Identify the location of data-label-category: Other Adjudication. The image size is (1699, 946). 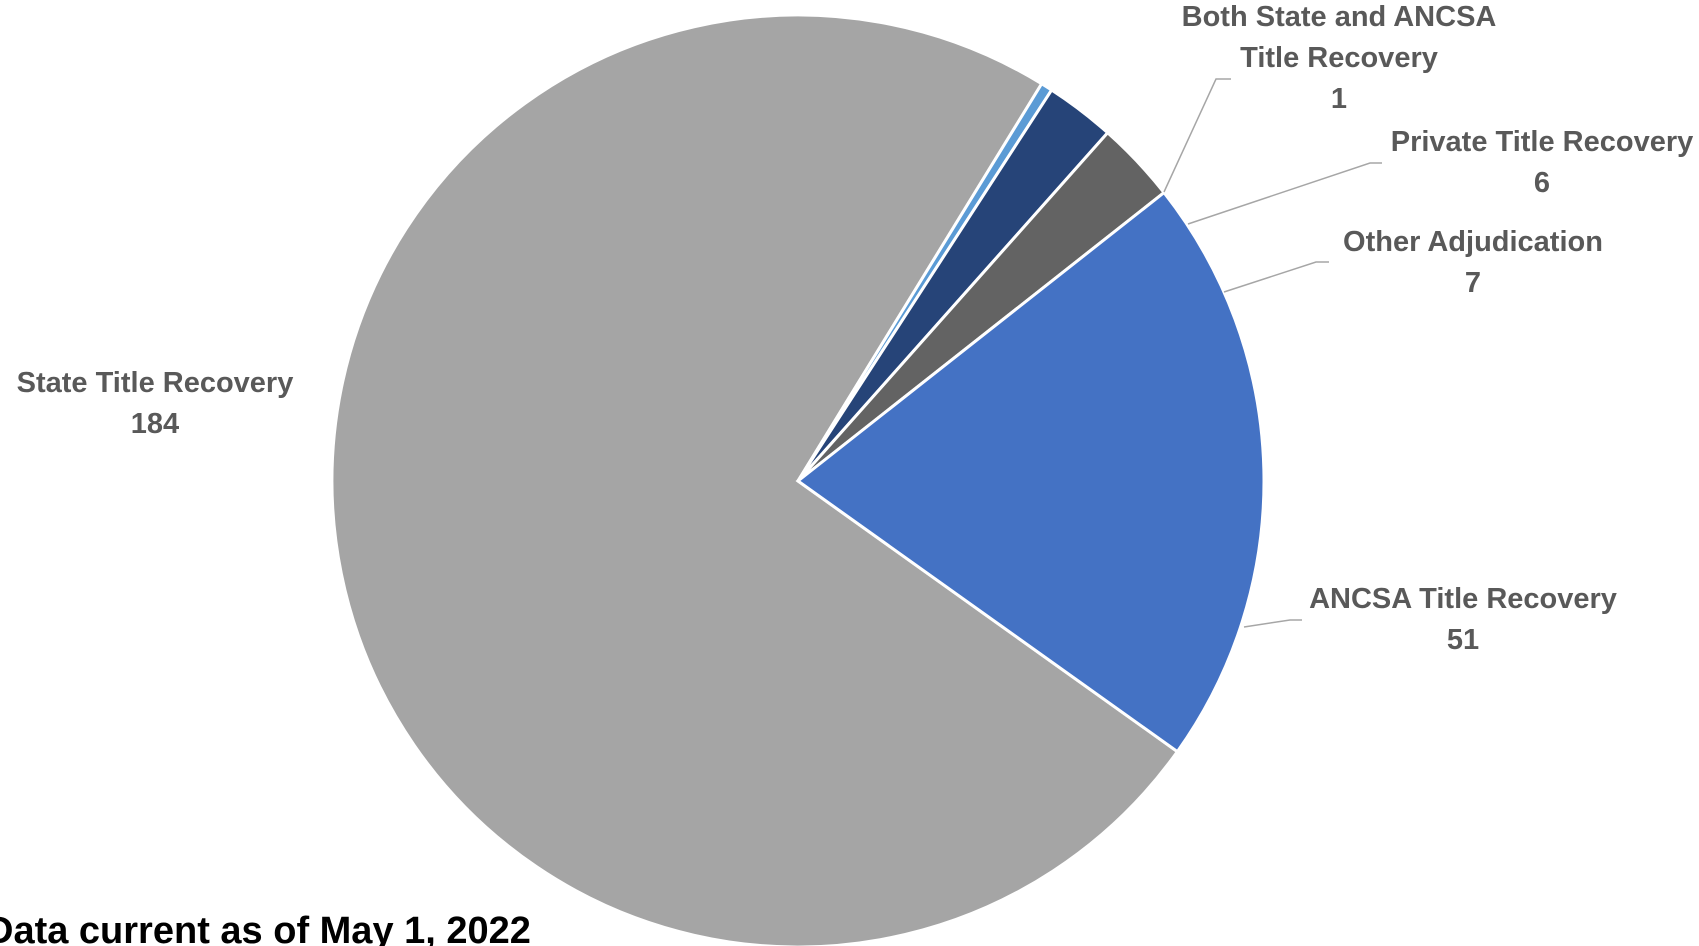
(1473, 242).